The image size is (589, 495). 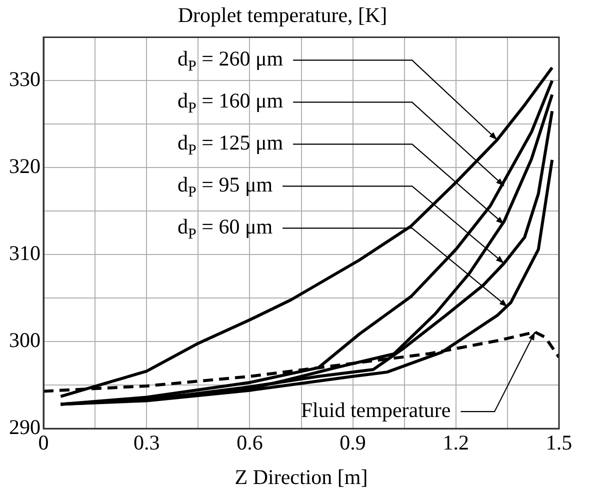 What do you see at coordinates (353, 442) in the screenshot?
I see `x-tick-label: 0.9` at bounding box center [353, 442].